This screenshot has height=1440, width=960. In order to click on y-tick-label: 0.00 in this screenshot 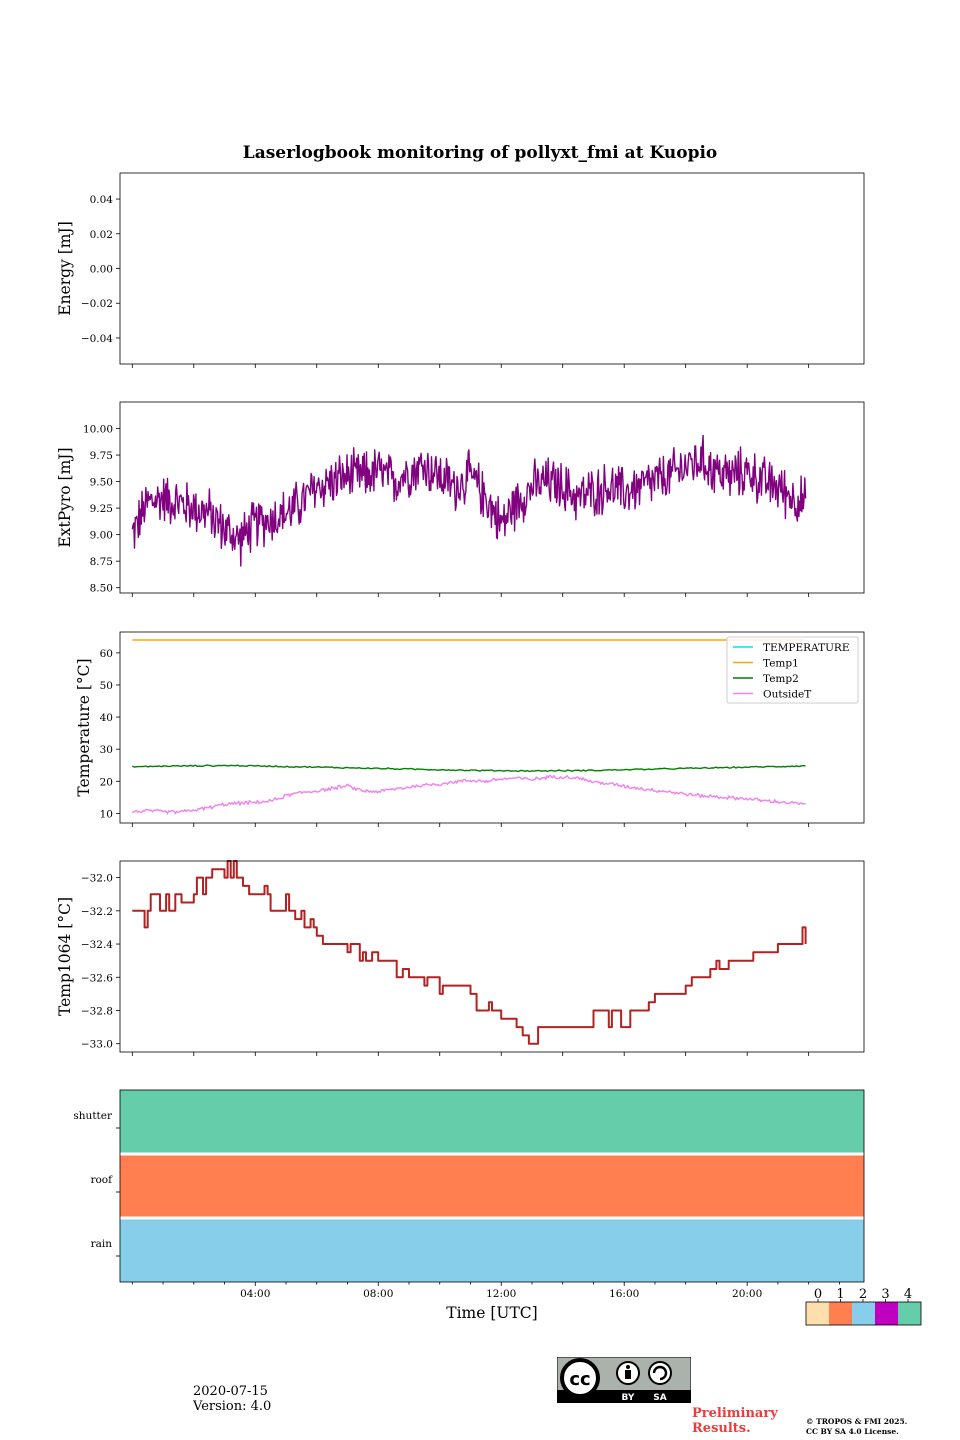, I will do `click(101, 270)`.